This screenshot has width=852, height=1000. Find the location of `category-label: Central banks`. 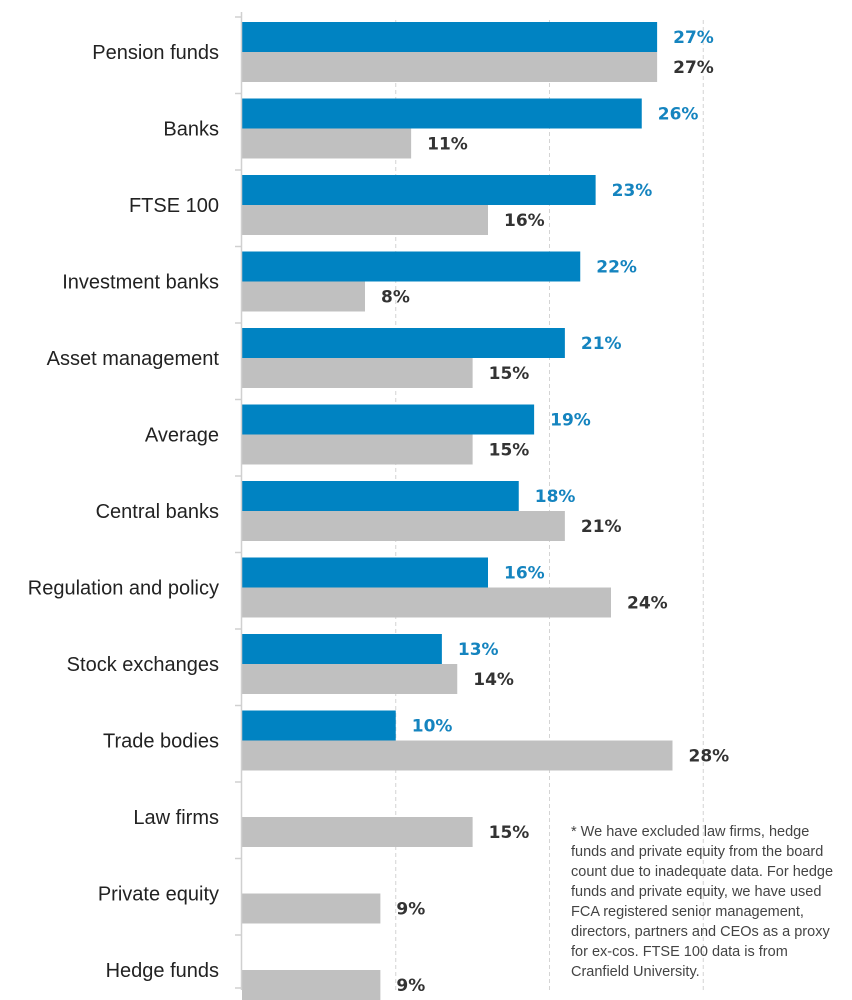

category-label: Central banks is located at coordinates (157, 512).